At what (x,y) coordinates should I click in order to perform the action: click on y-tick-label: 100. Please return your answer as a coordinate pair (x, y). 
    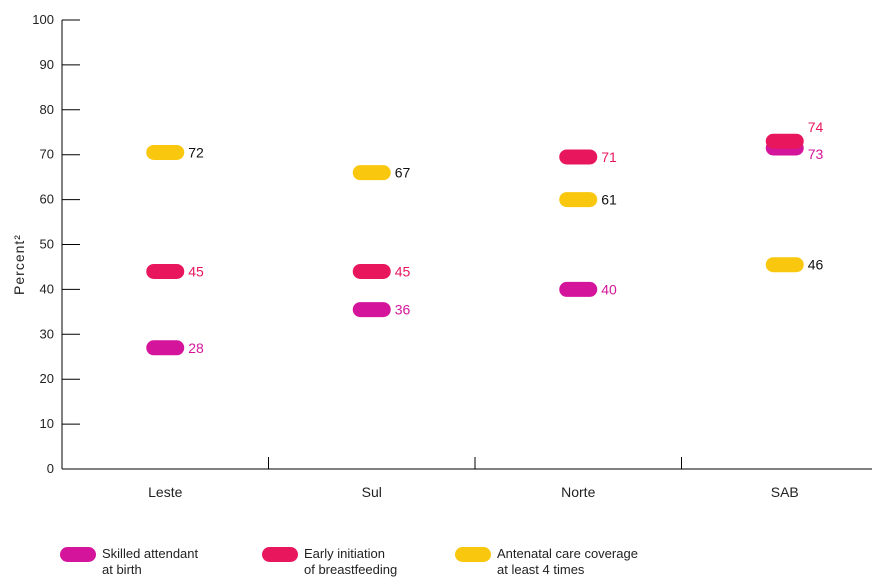
    Looking at the image, I should click on (43, 19).